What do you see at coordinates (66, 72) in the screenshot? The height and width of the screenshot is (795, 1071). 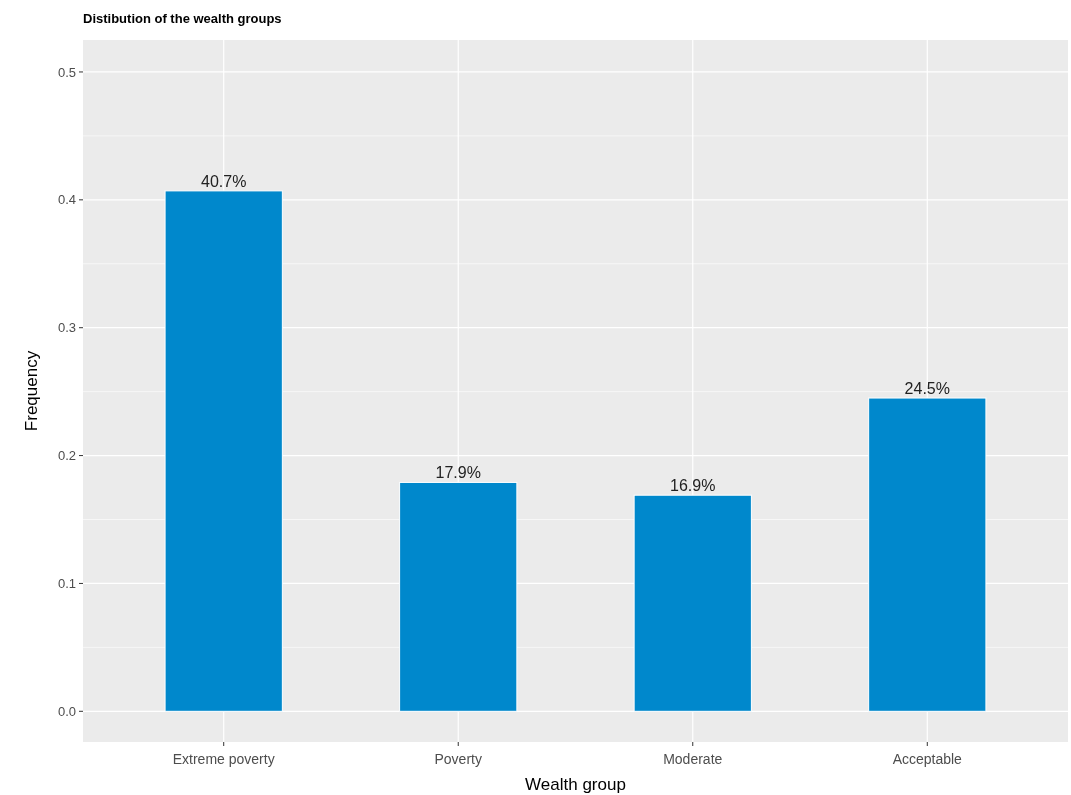 I see `y-tick-label: 0.5` at bounding box center [66, 72].